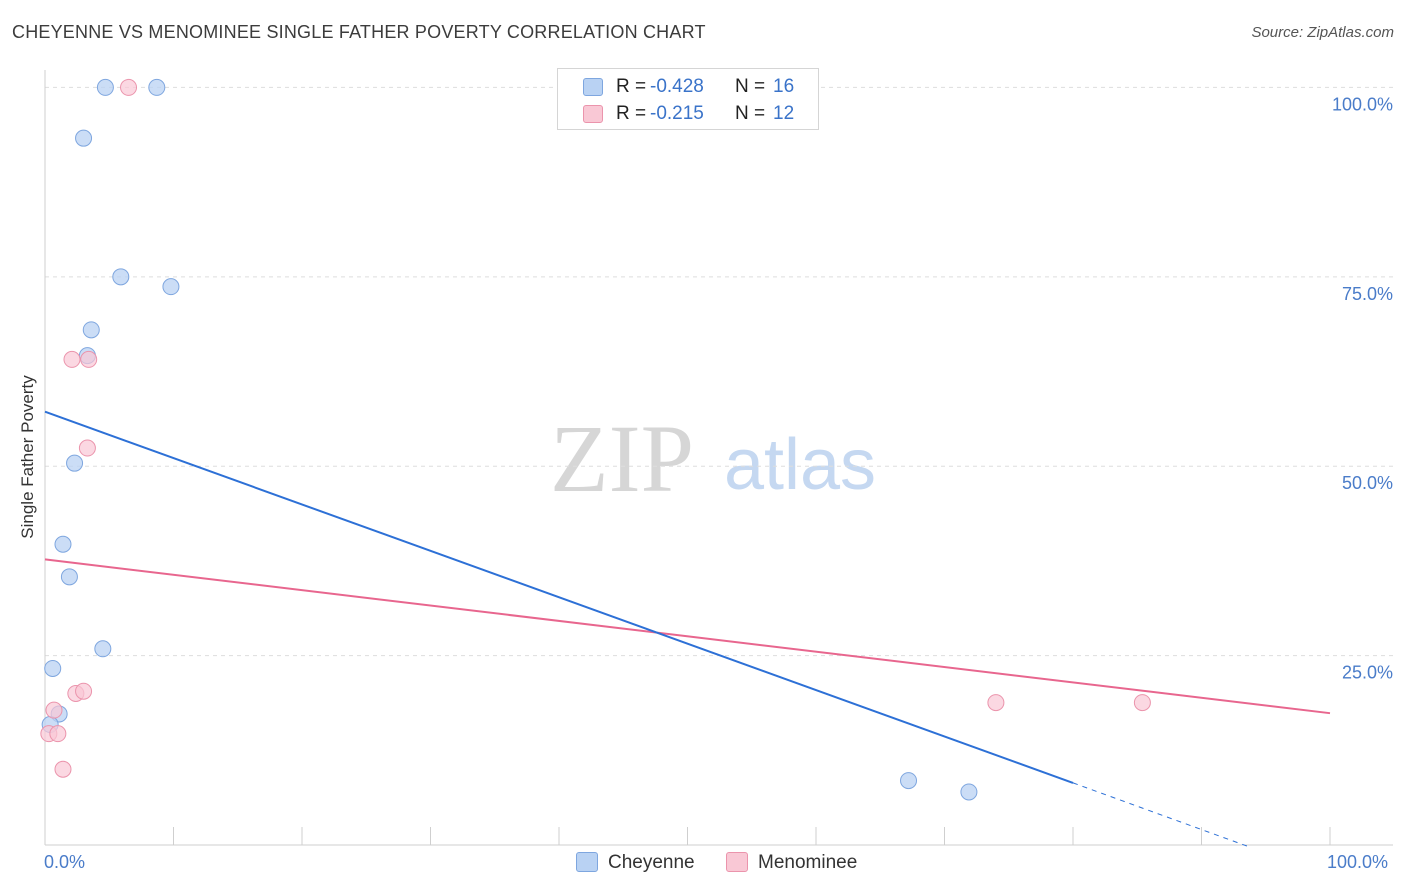 Image resolution: width=1406 pixels, height=892 pixels. What do you see at coordinates (1367, 294) in the screenshot?
I see `y-tick-label: 75.0%` at bounding box center [1367, 294].